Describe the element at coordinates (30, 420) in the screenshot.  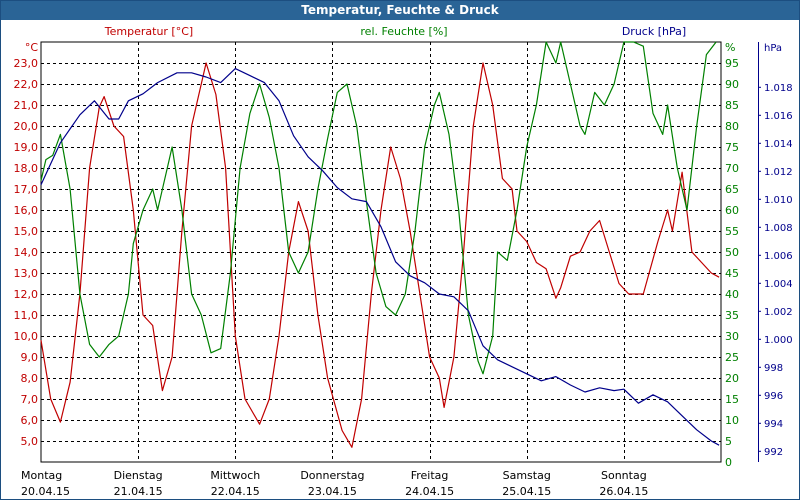
I see `temp-tick-label: 6,0` at that location.